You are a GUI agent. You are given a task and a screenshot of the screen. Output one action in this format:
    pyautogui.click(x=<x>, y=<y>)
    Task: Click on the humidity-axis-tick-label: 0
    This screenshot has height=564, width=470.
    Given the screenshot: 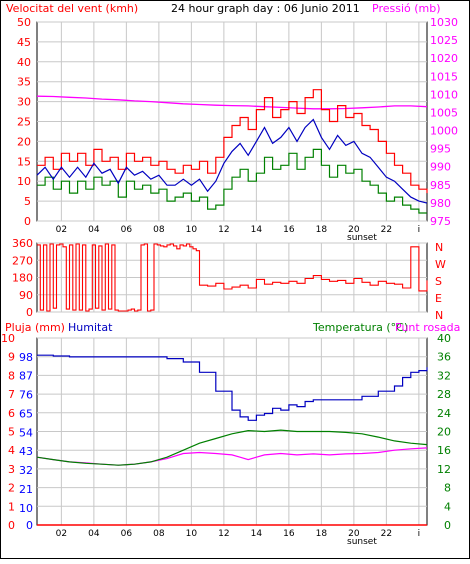 What is the action you would take?
    pyautogui.click(x=29, y=525)
    